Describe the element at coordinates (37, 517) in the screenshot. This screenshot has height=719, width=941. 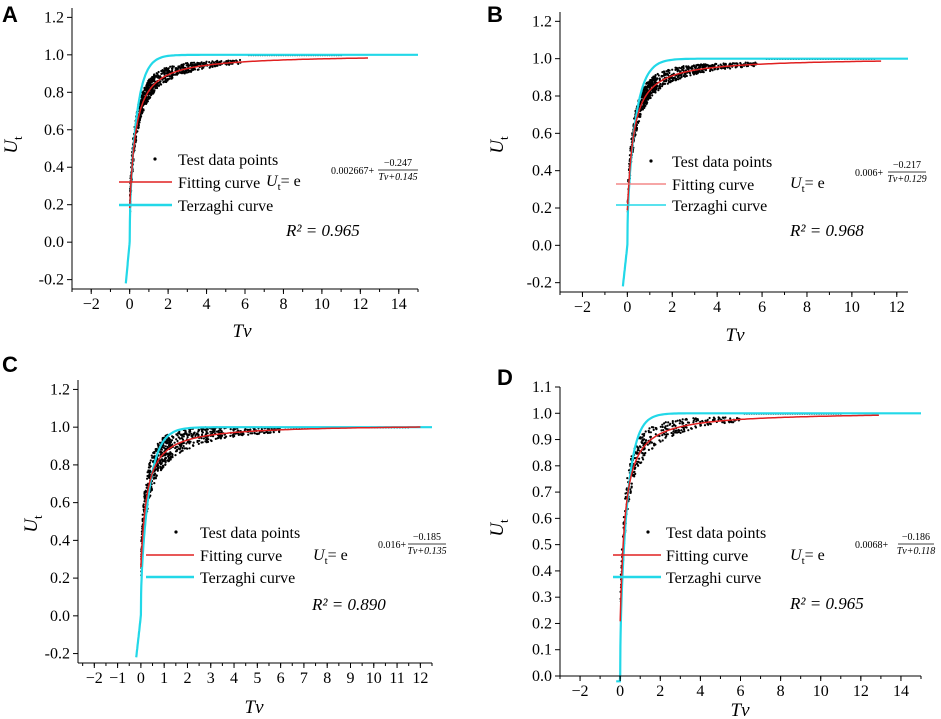
I see `panel-c-y-title-sub: t` at that location.